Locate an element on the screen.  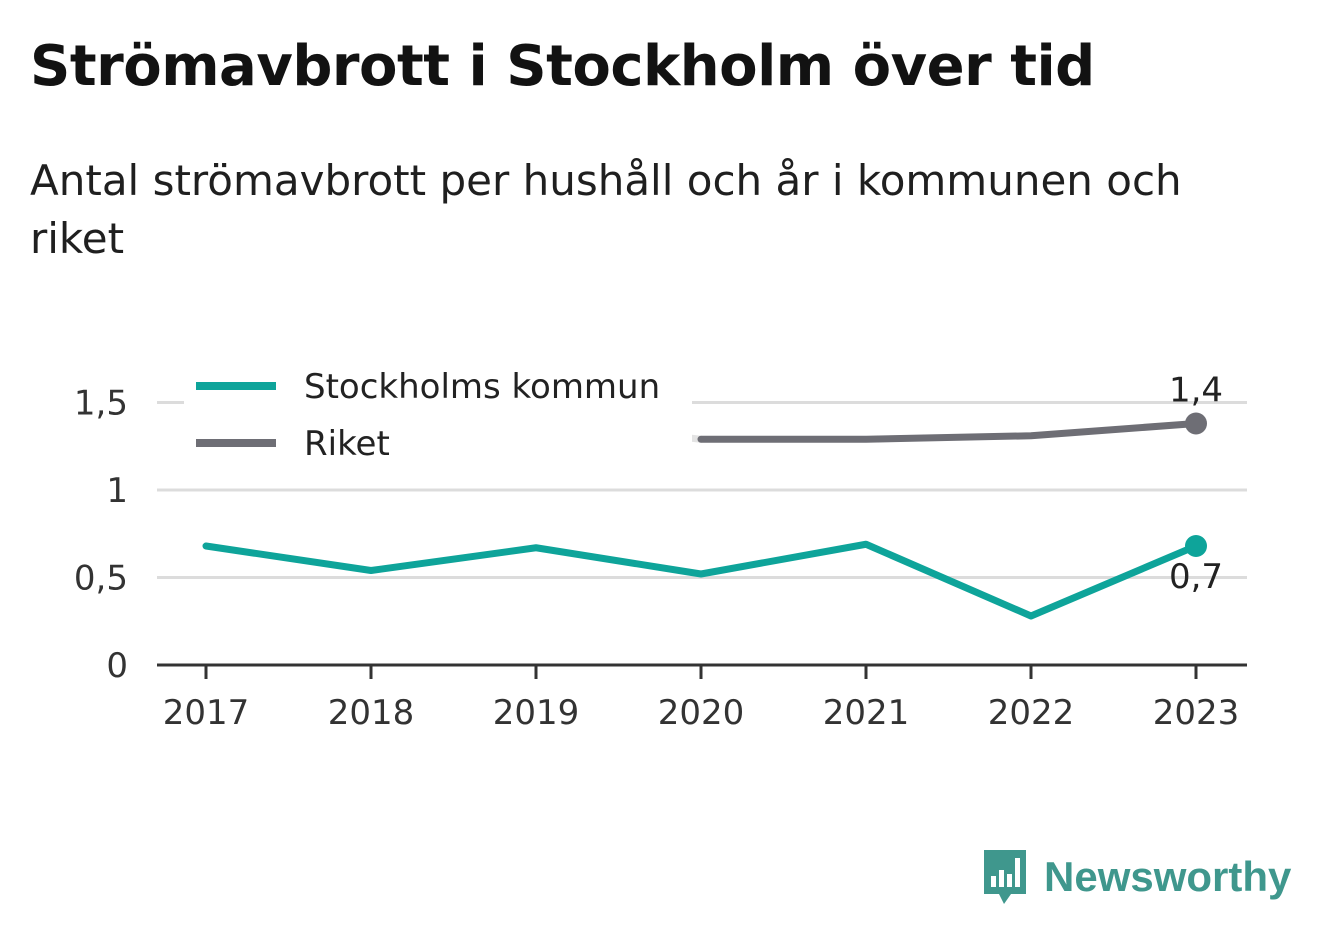
end-point-riket is located at coordinates (1196, 423).